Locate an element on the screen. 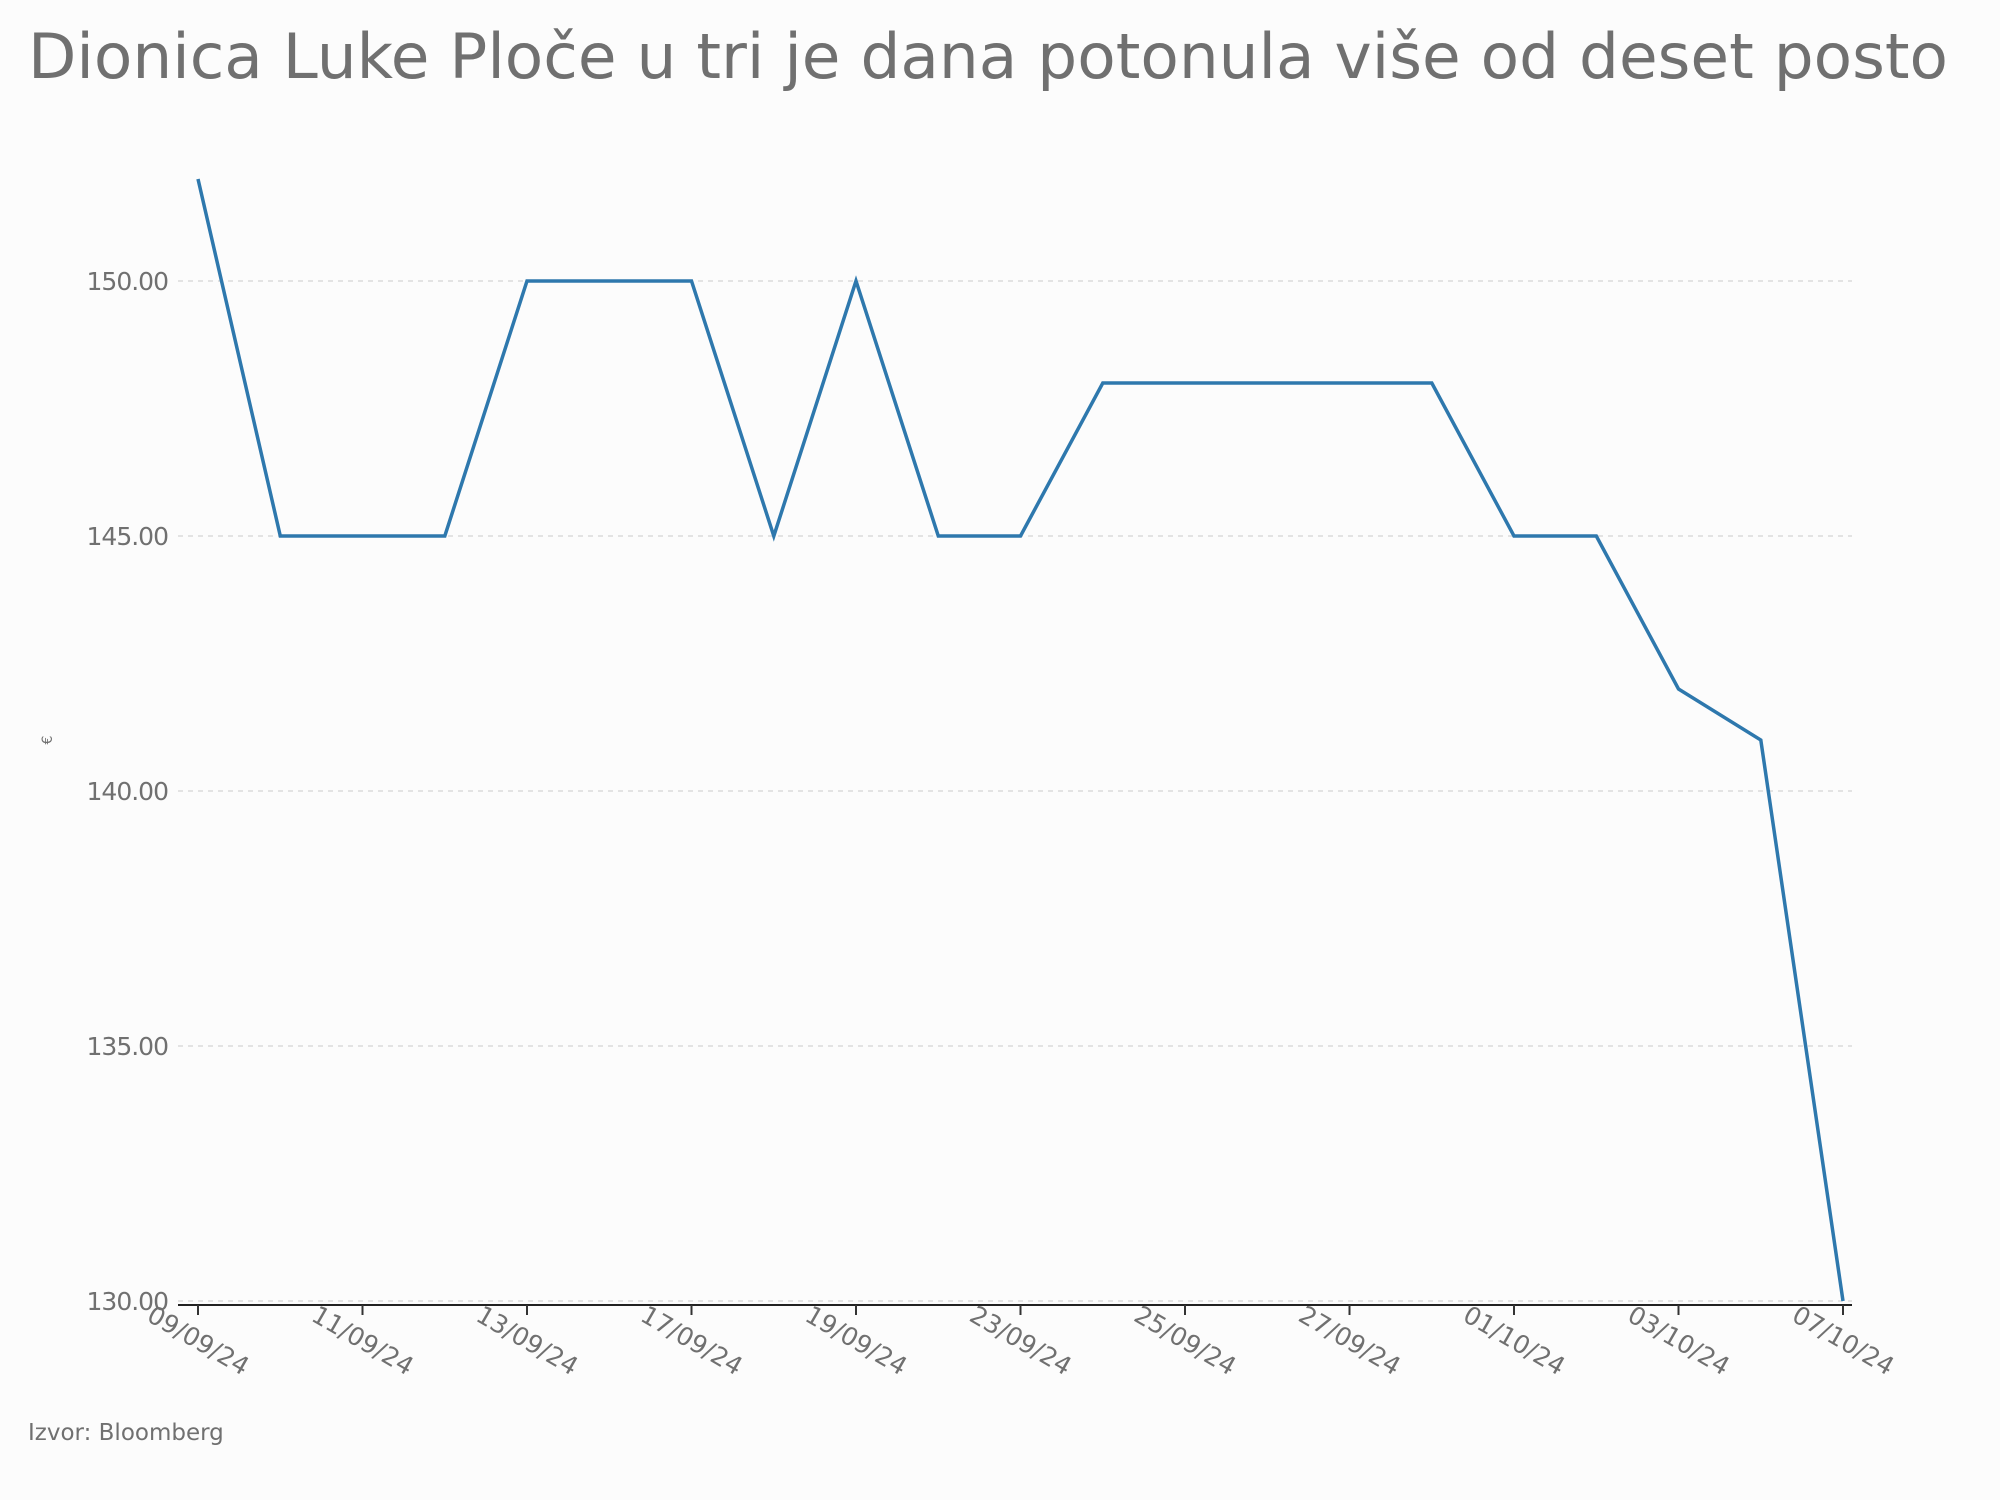  y-tick-label: 130.00 is located at coordinates (128, 1301).